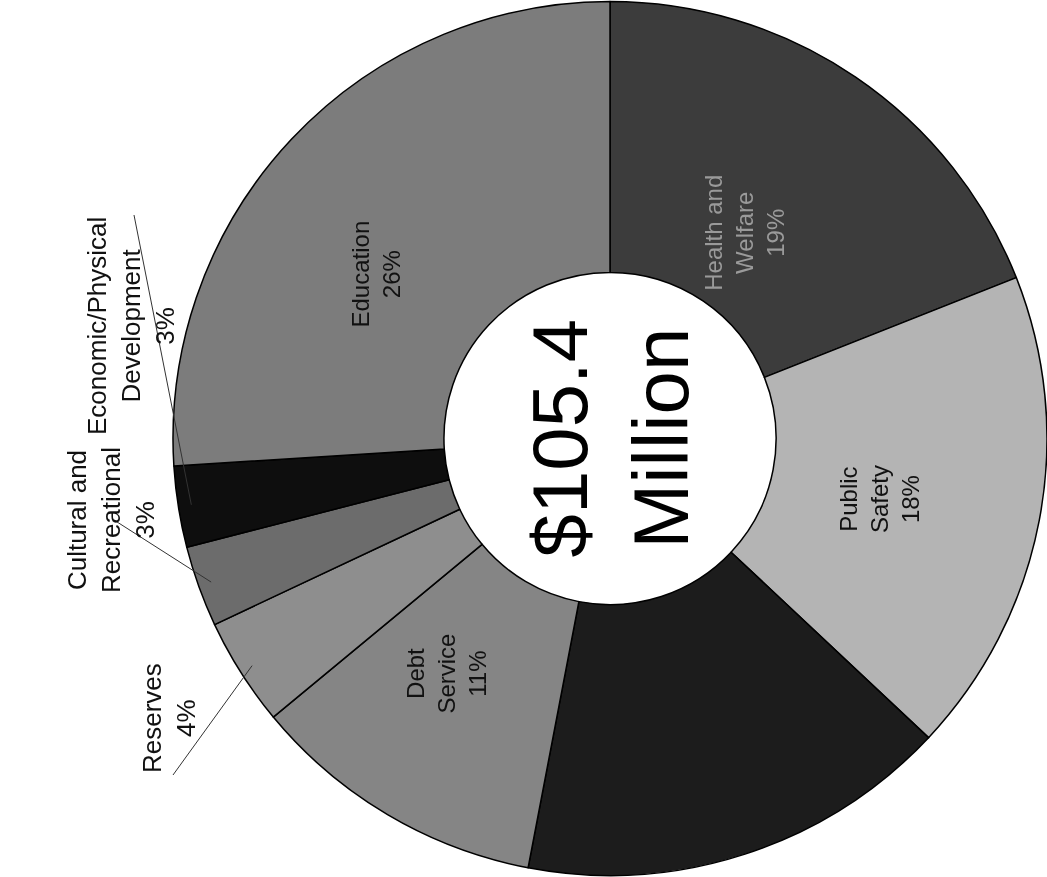  I want to click on data-label: 18%, so click(910, 499).